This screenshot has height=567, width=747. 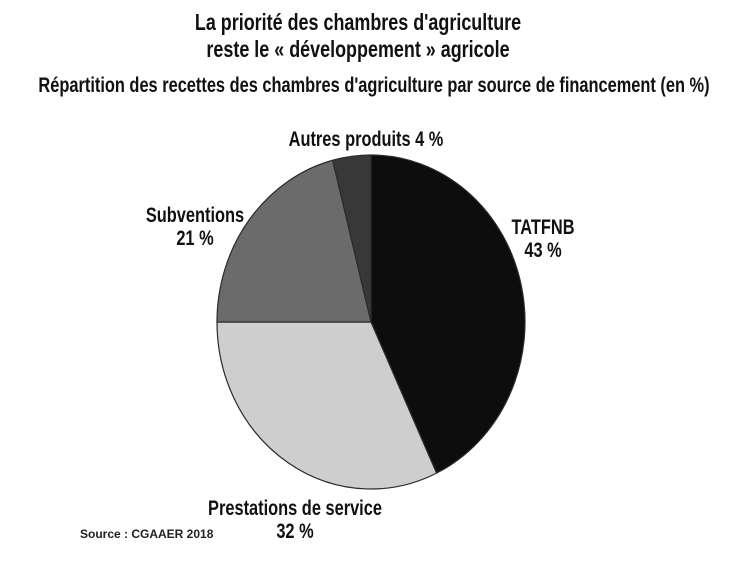 I want to click on pie-slice-autres-produits, so click(x=351, y=238).